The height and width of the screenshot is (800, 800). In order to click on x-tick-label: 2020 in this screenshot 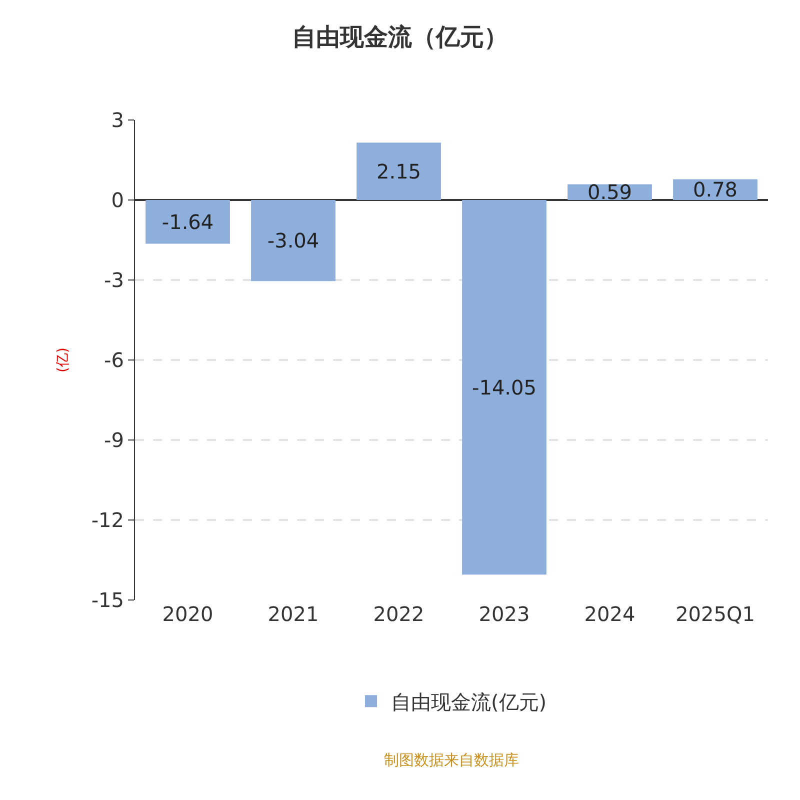, I will do `click(188, 614)`.